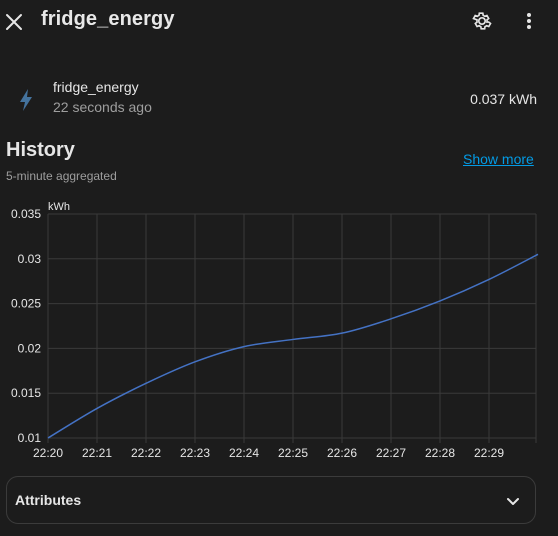 This screenshot has height=536, width=558. I want to click on y-tick-label: 0.025, so click(26, 304).